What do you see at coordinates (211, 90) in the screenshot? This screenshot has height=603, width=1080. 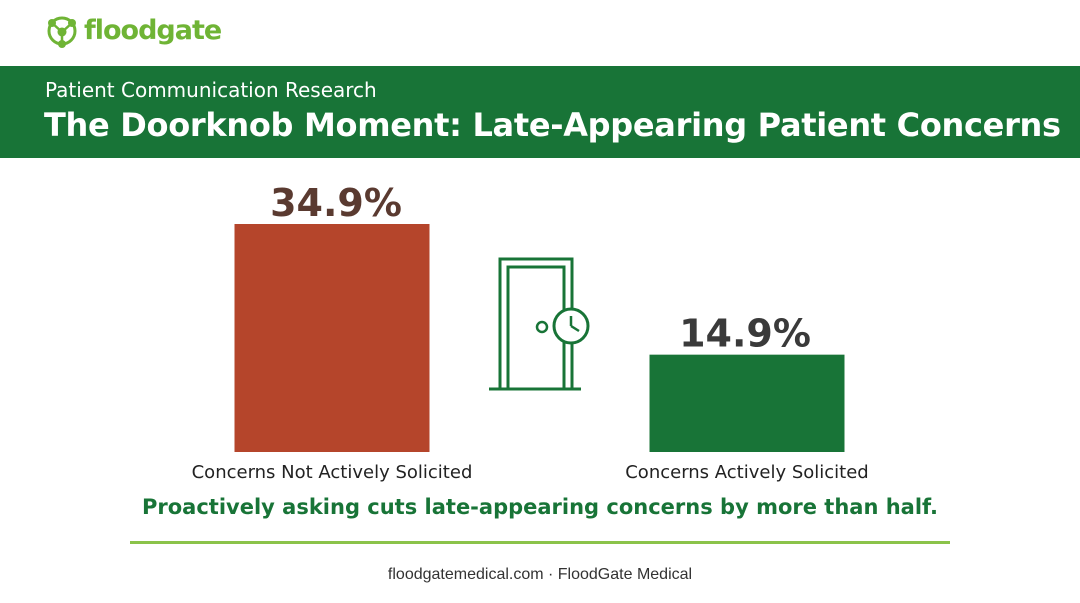 I see `page-subtitle: Patient Communication Research` at bounding box center [211, 90].